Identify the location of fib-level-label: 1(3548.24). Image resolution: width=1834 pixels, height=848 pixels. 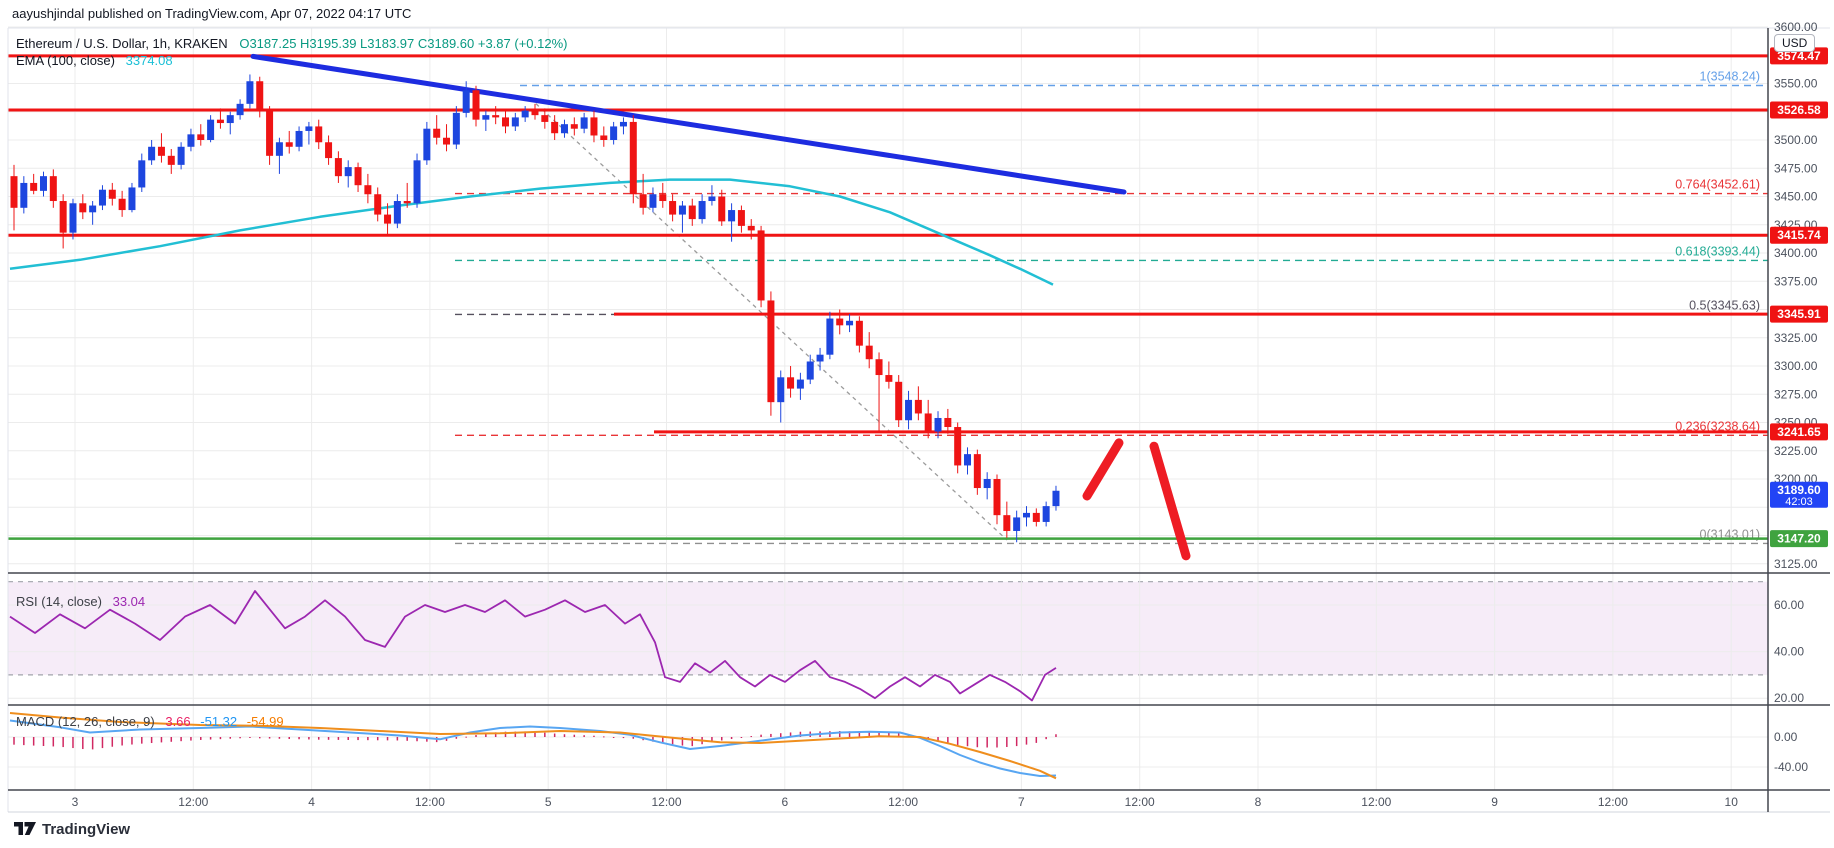
(1730, 76).